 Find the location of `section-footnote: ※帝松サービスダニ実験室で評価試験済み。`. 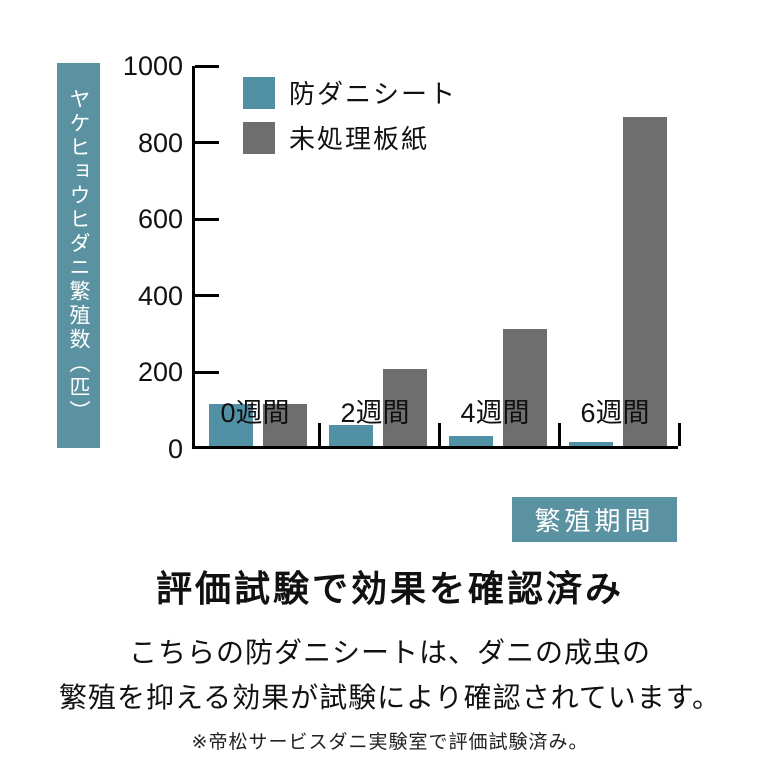

section-footnote: ※帝松サービスダニ実験室で評価試験済み。 is located at coordinates (390, 742).